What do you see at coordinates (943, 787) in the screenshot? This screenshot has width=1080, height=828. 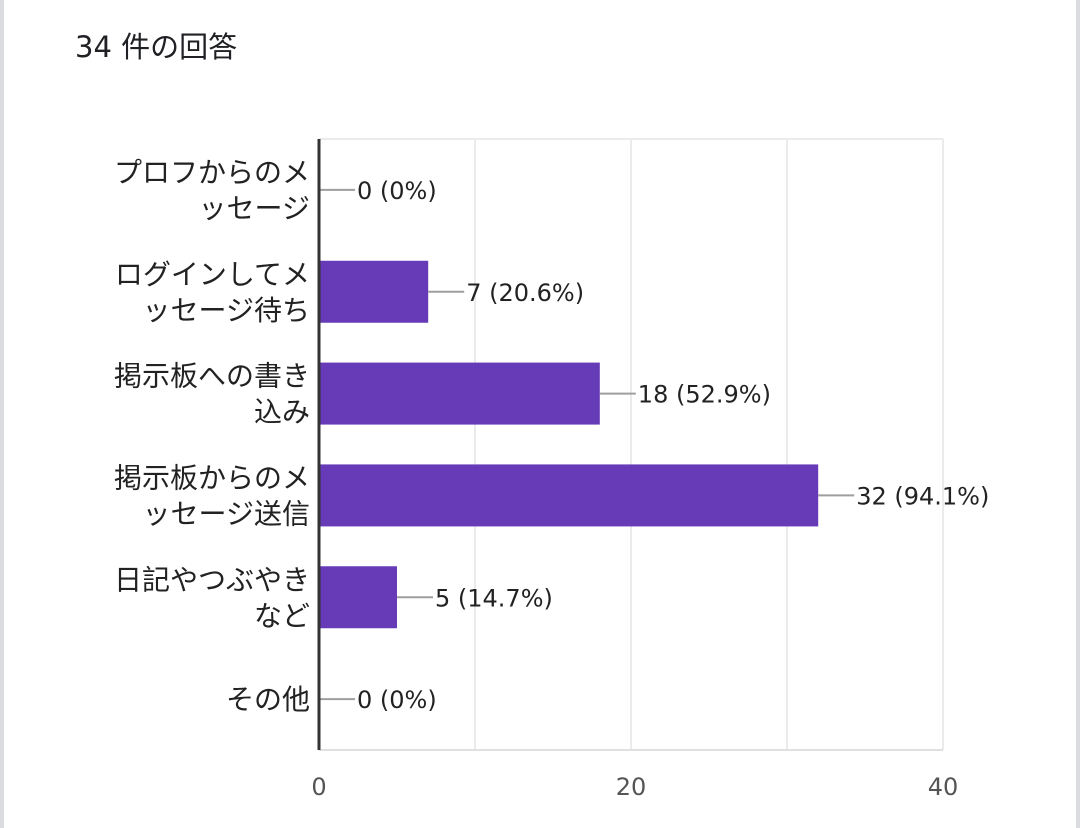 I see `x-tick-label: 40` at bounding box center [943, 787].